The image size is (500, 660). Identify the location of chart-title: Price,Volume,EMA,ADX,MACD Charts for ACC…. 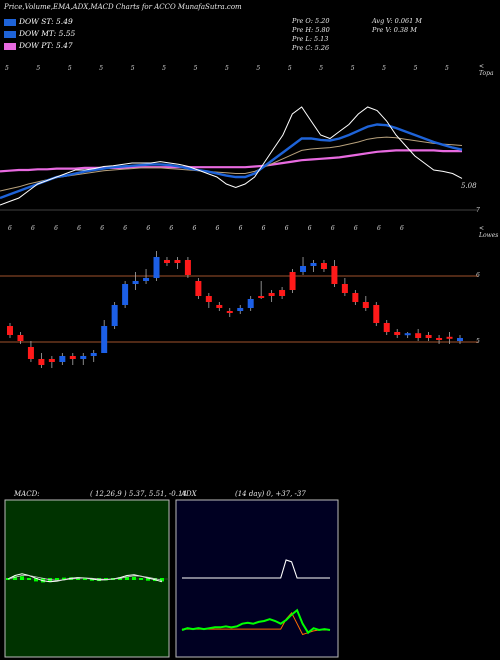
(123, 7).